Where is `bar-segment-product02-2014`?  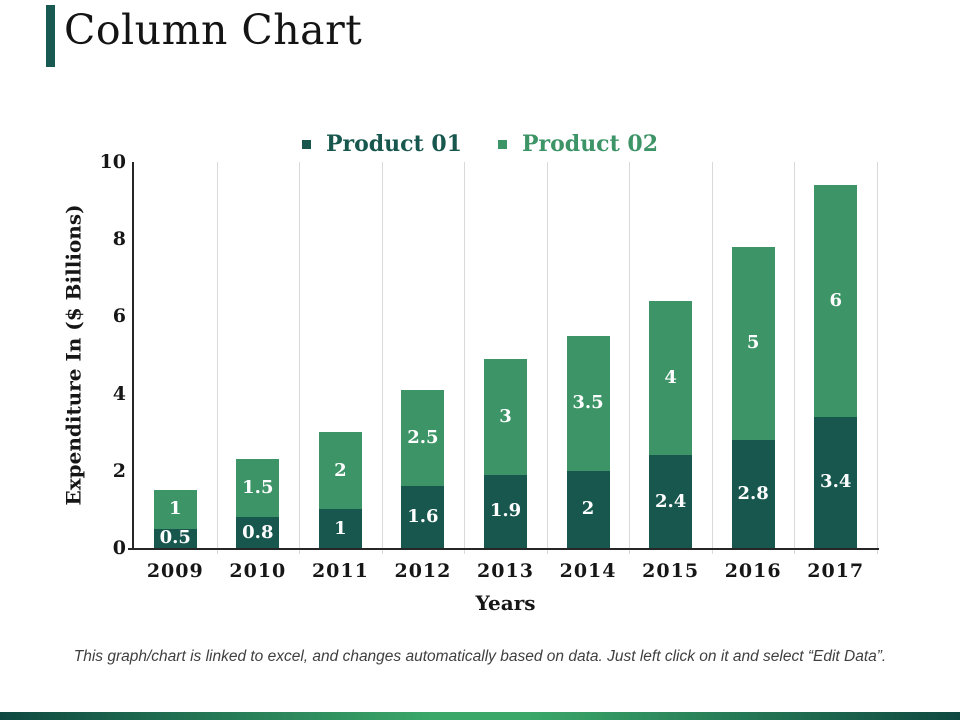 bar-segment-product02-2014 is located at coordinates (588, 403).